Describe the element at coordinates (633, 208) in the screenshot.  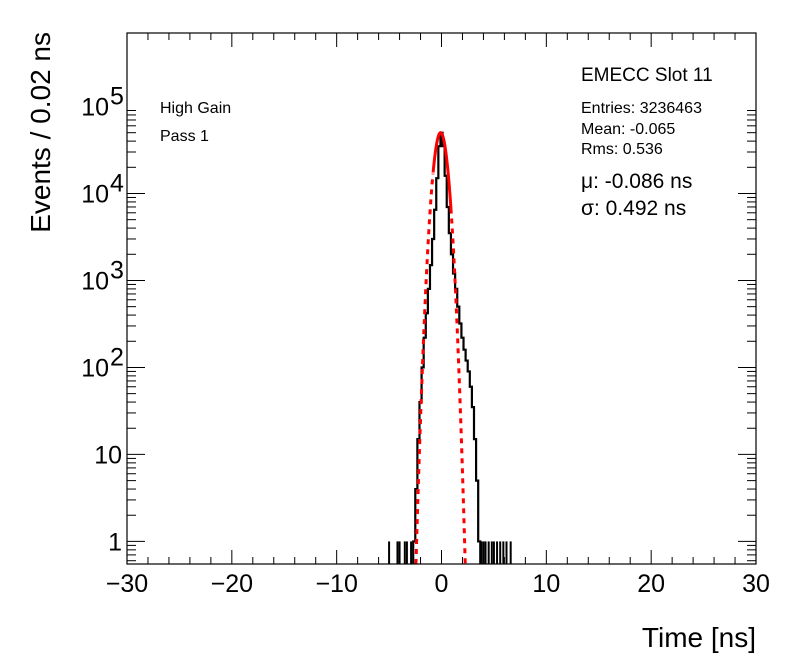
I see `fit-sigma: σ: 0.492 ns` at that location.